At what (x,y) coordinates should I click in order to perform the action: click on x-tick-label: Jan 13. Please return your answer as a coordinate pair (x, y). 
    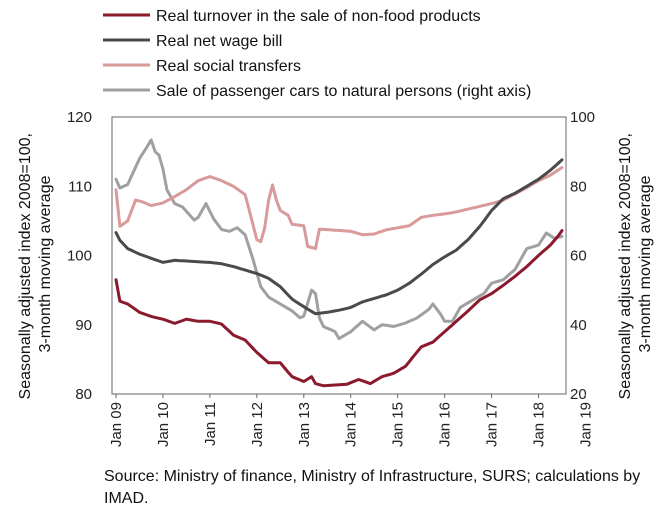
    Looking at the image, I should click on (304, 424).